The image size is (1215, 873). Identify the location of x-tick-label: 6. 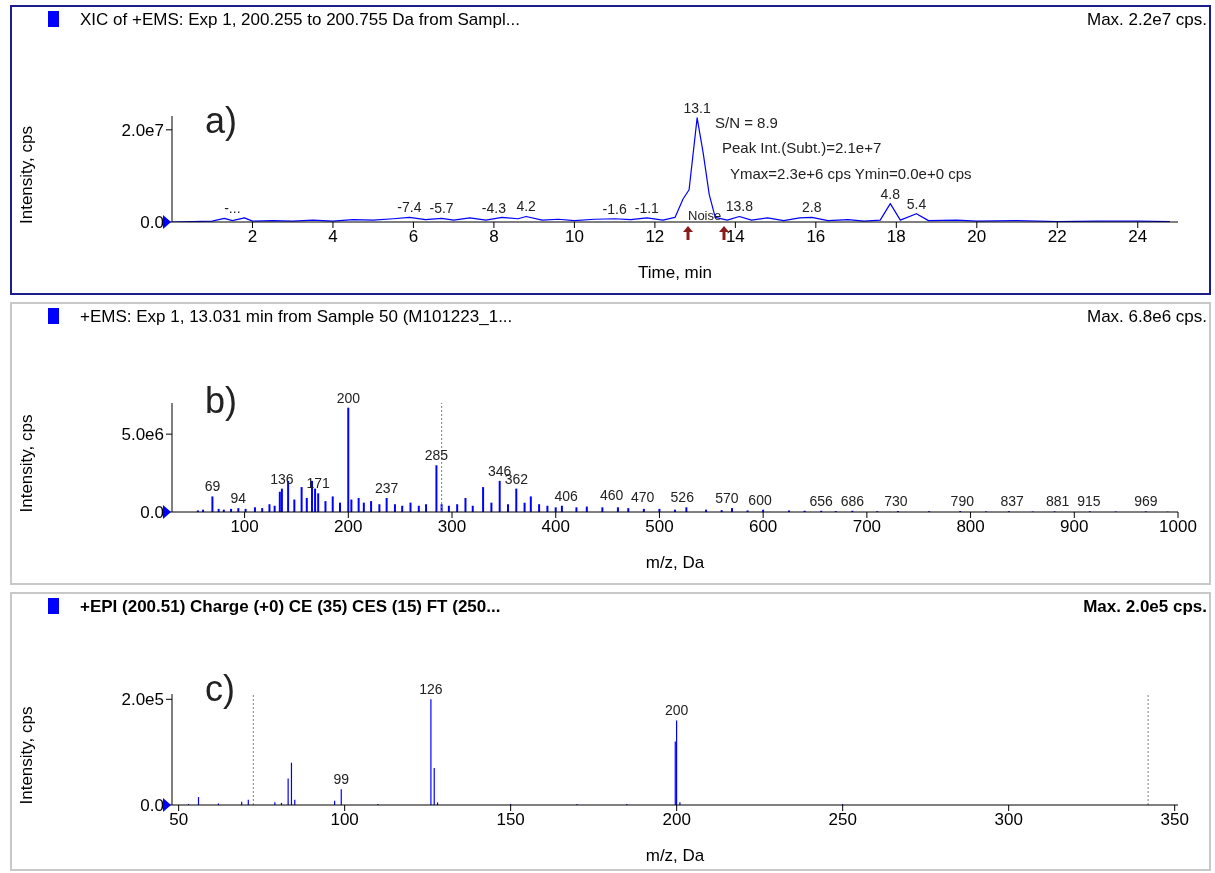
(413, 237).